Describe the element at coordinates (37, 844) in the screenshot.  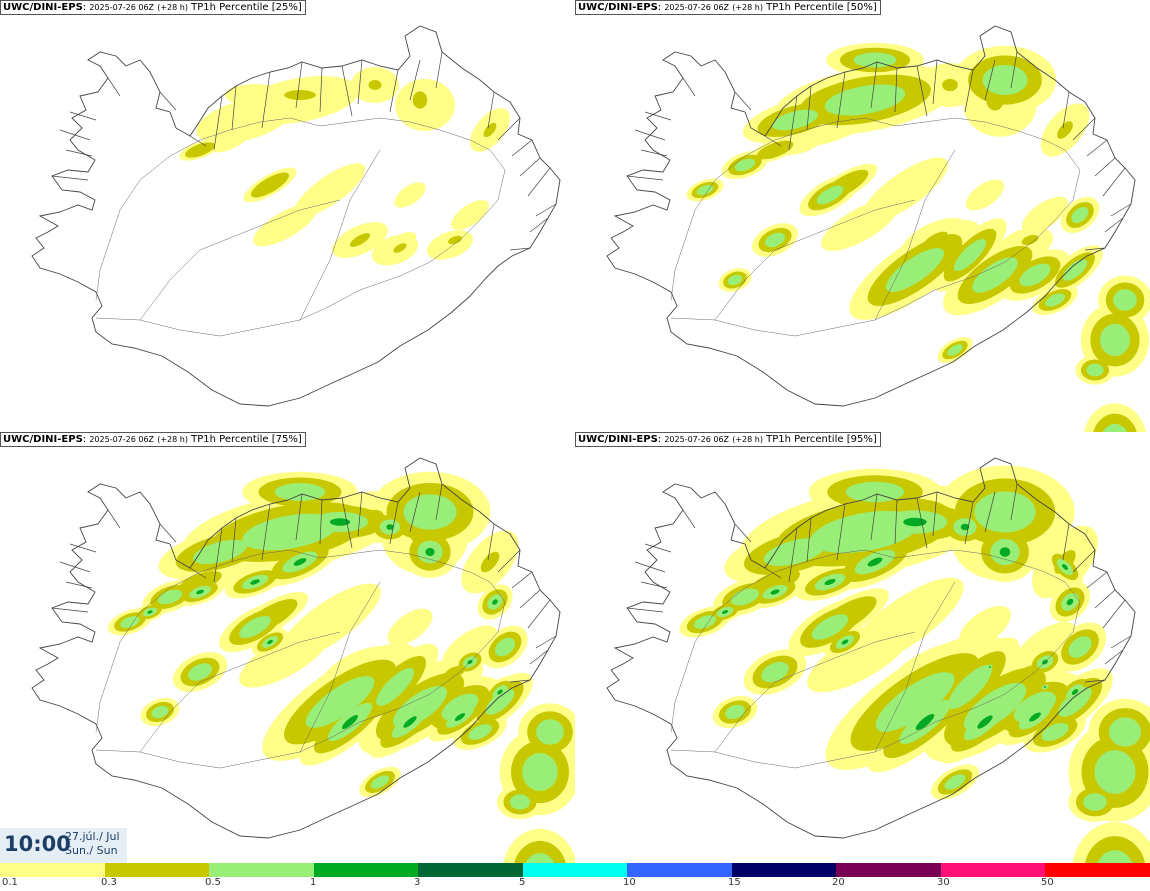
I see `valid-time-clock: 10:00` at that location.